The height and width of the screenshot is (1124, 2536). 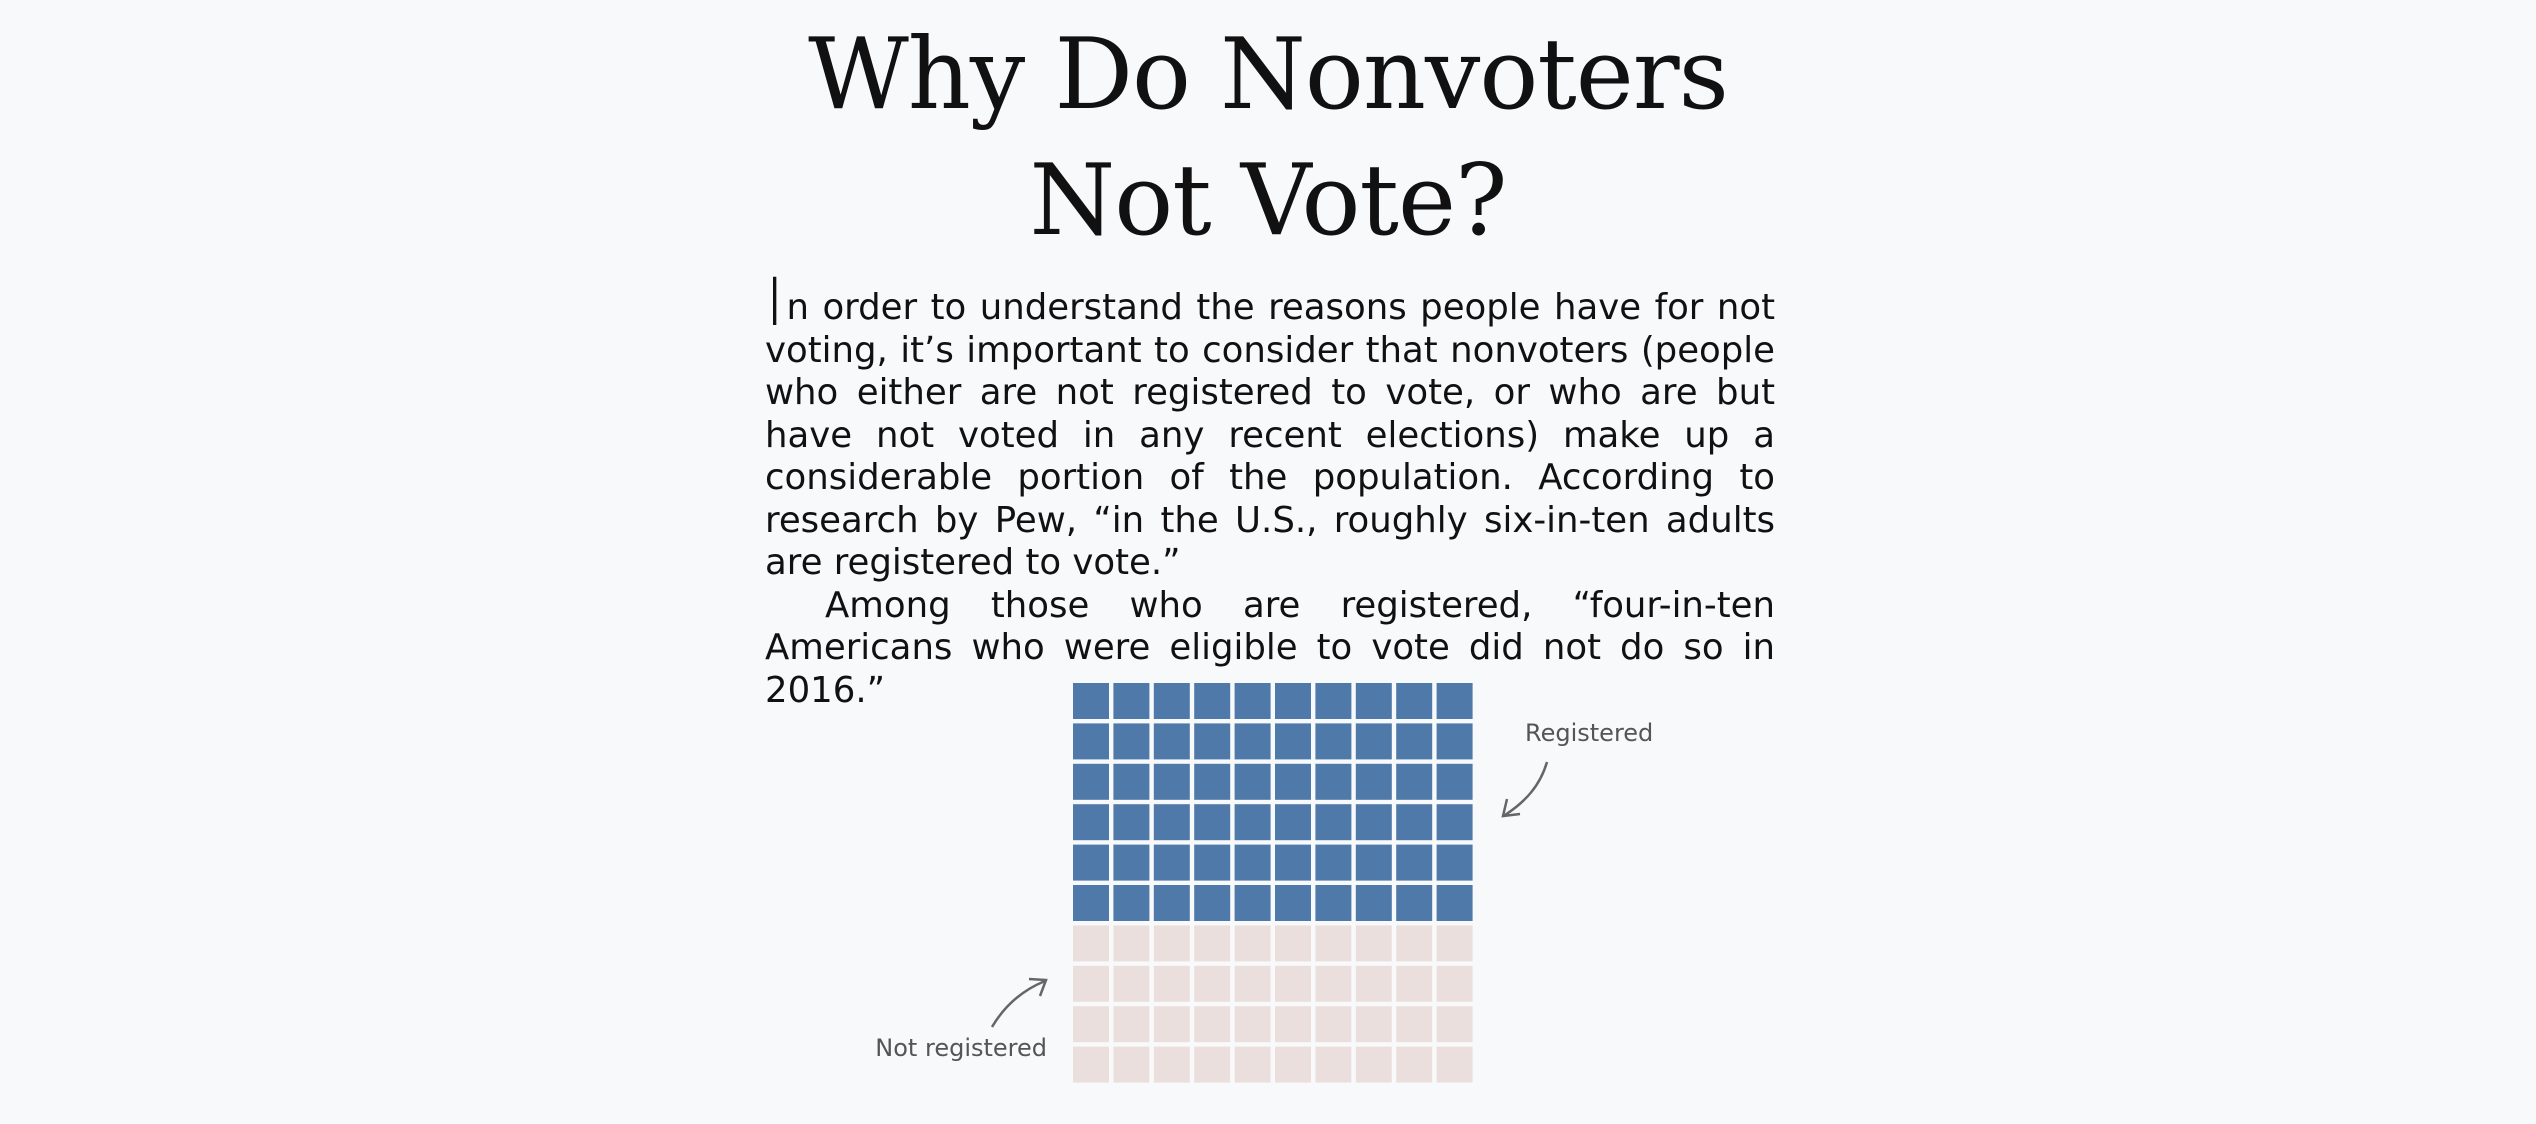 What do you see at coordinates (1268, 75) in the screenshot?
I see `page-title-line-1: Why Do Nonvoters` at bounding box center [1268, 75].